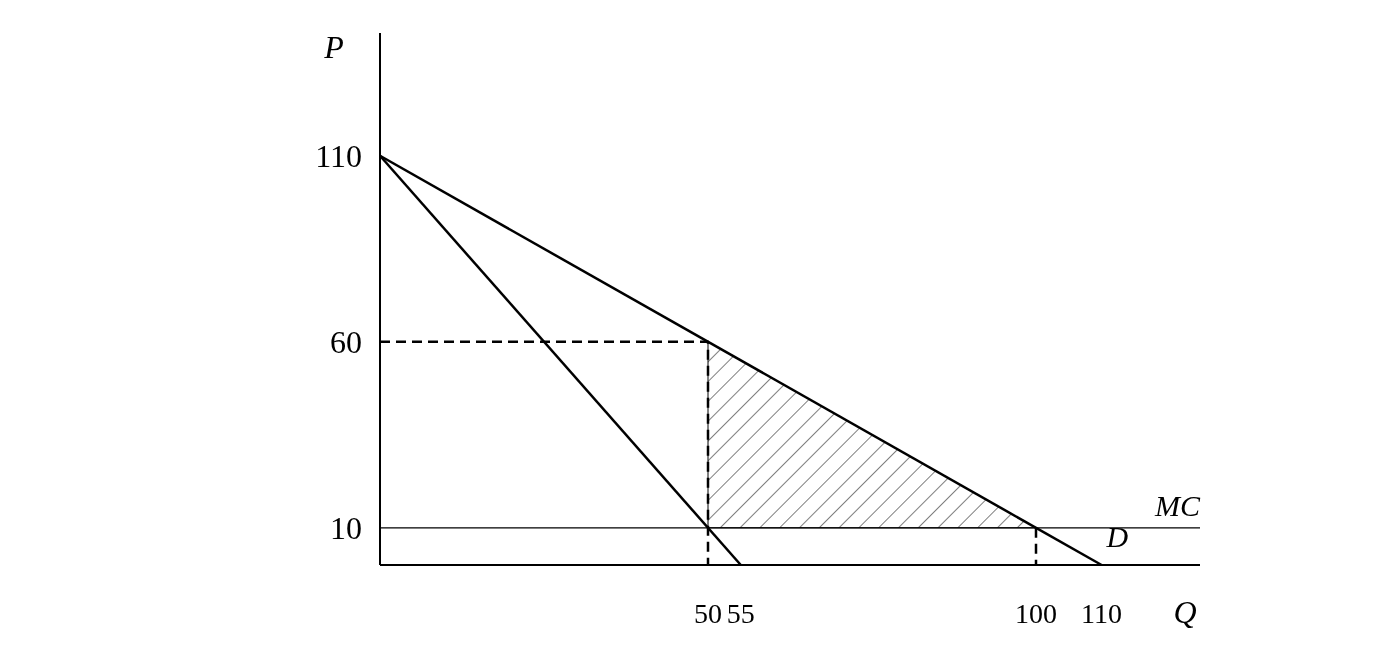  I want to click on y-tick-label: 60, so click(346, 341).